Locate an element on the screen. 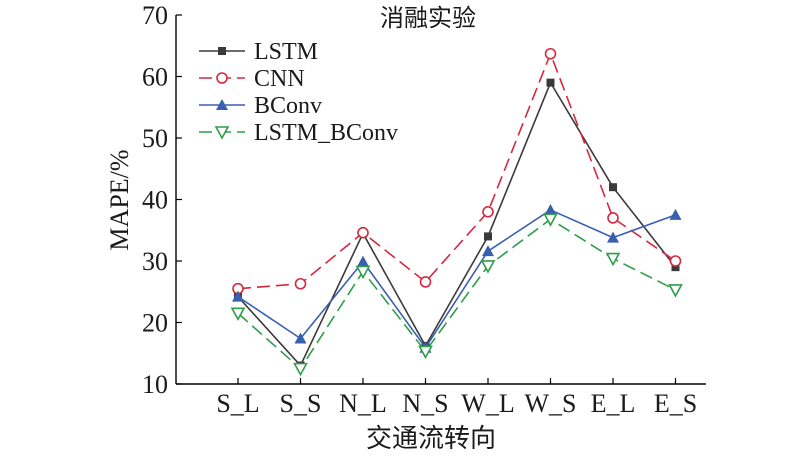 The height and width of the screenshot is (458, 800). data-point-cnn-w-l is located at coordinates (488, 212).